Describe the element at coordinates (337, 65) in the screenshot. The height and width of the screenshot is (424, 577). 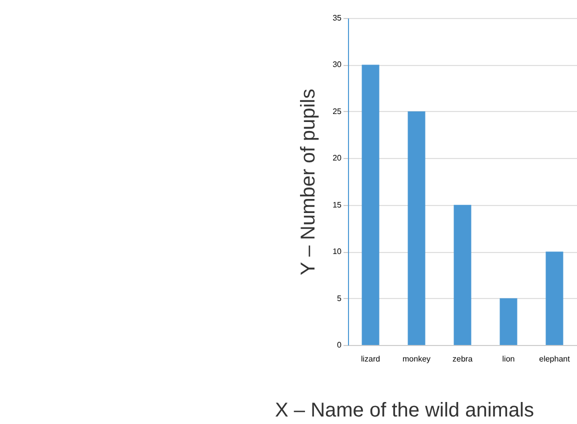
I see `y-tick-label: 30` at that location.